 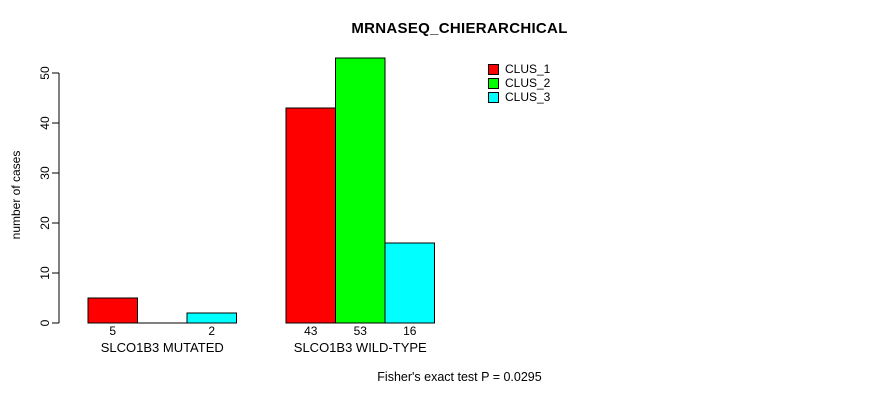 What do you see at coordinates (45, 173) in the screenshot?
I see `y-tick-label: 30` at bounding box center [45, 173].